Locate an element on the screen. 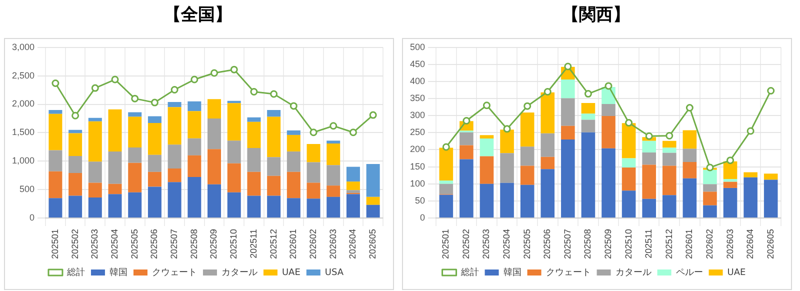 This screenshot has height=291, width=800. x-tick-label: 202504 is located at coordinates (507, 244).